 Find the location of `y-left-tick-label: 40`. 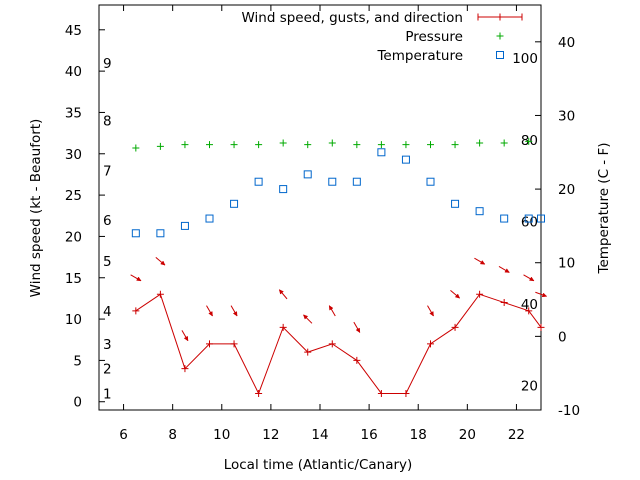

y-left-tick-label: 40 is located at coordinates (73, 72).